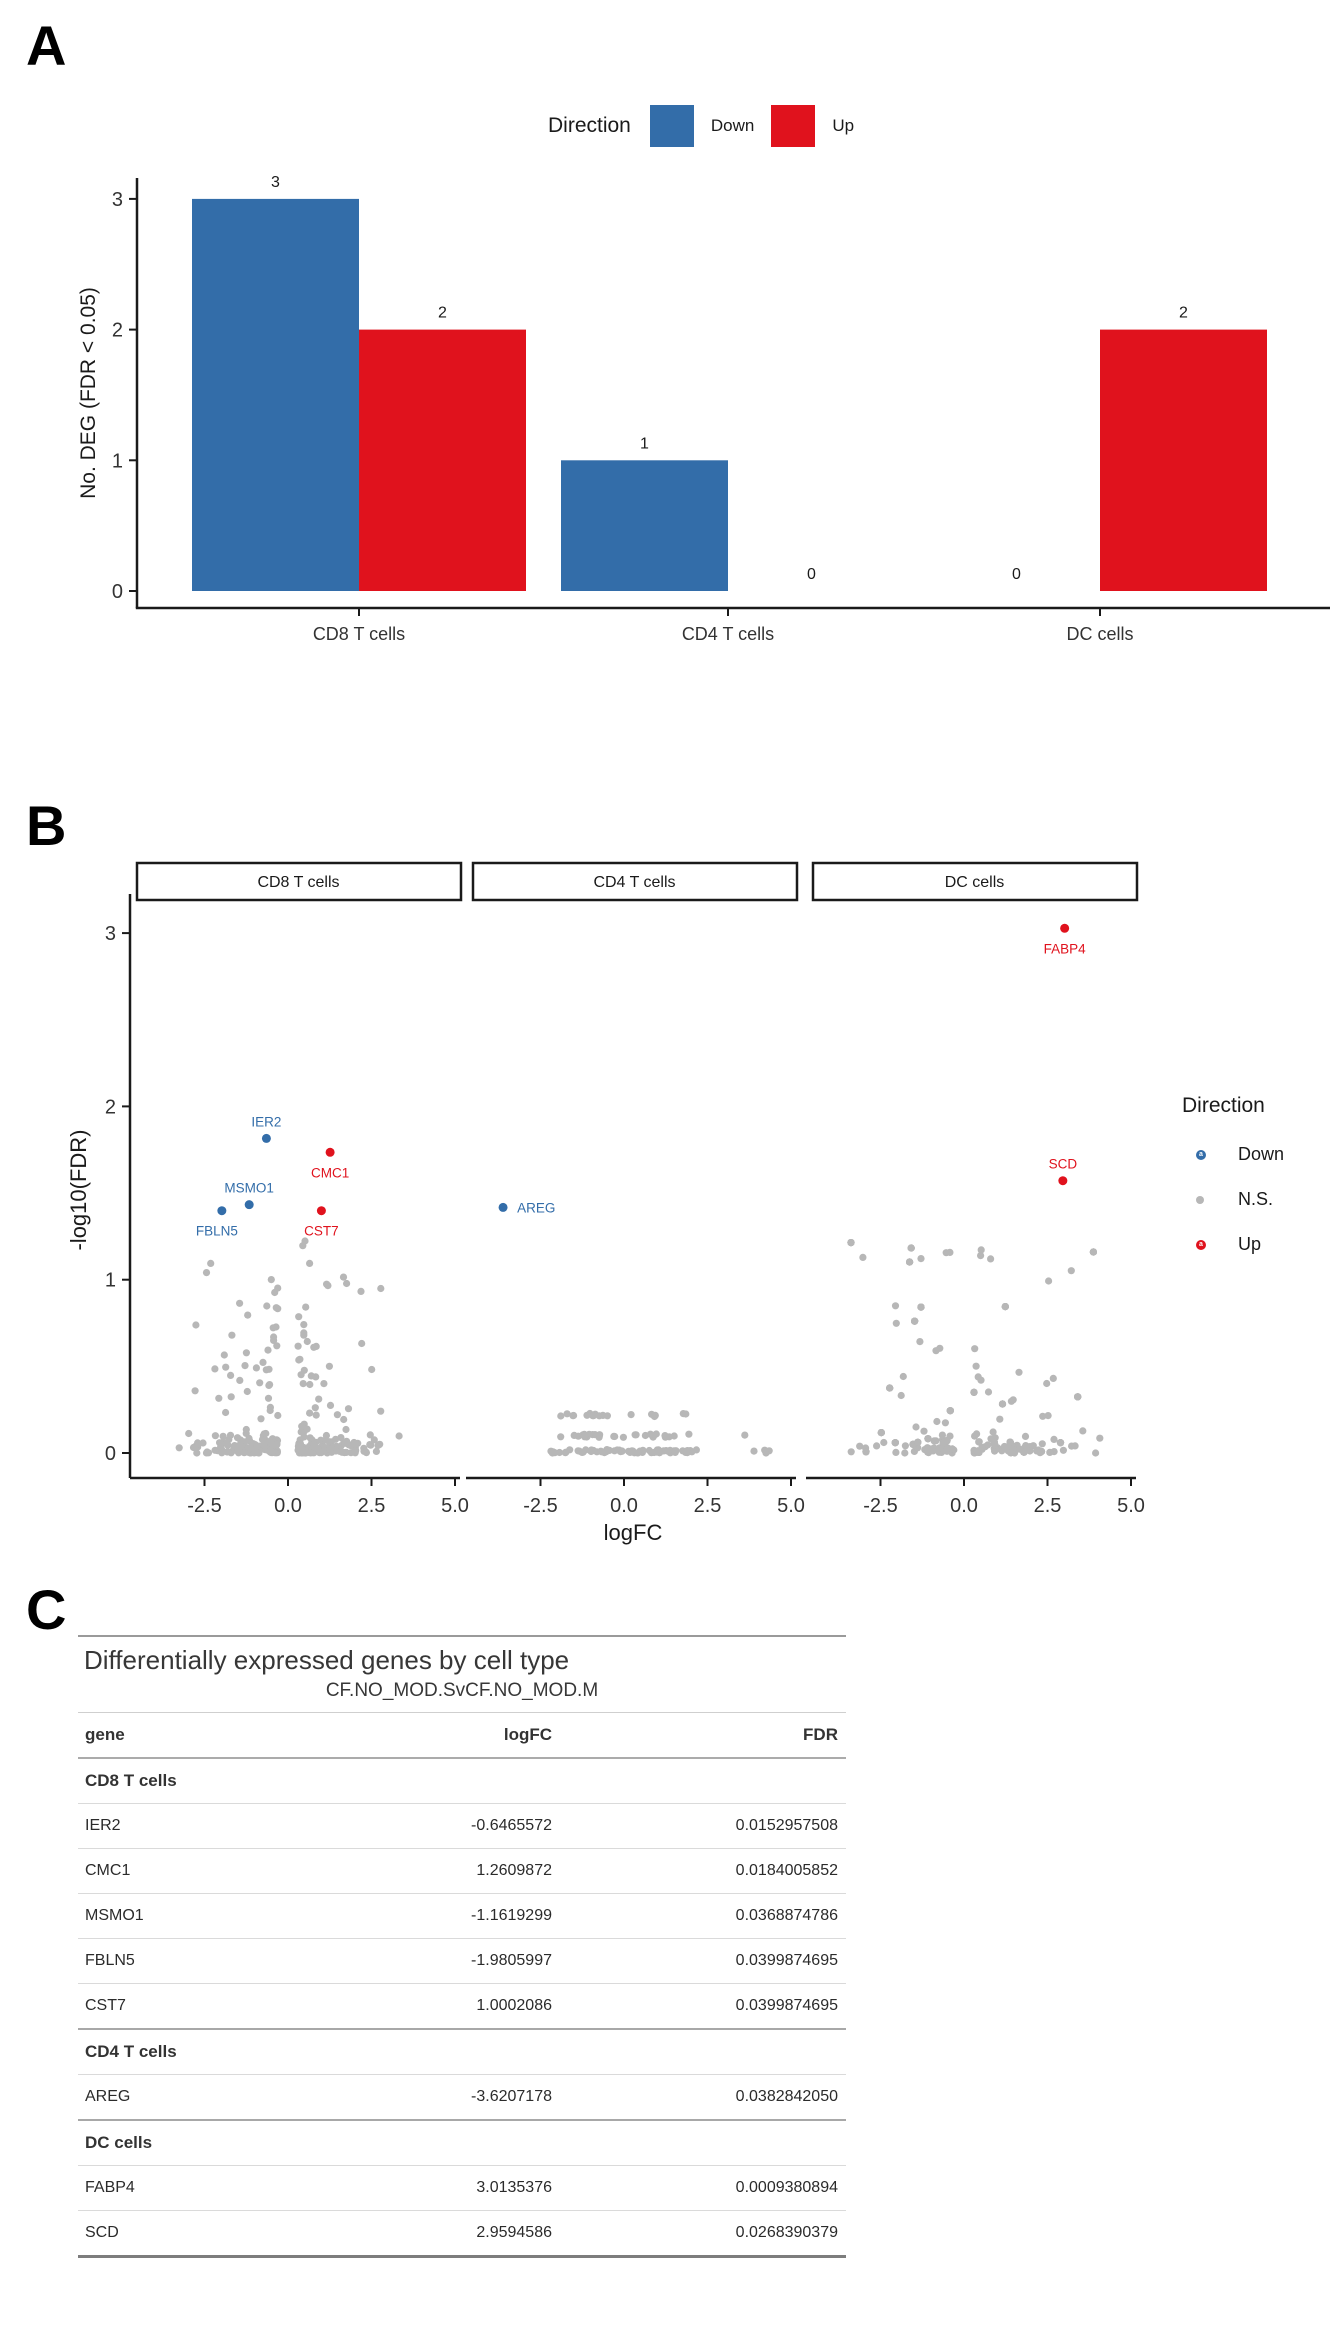  I want to click on legend-item-label: Up, so click(1250, 1244).